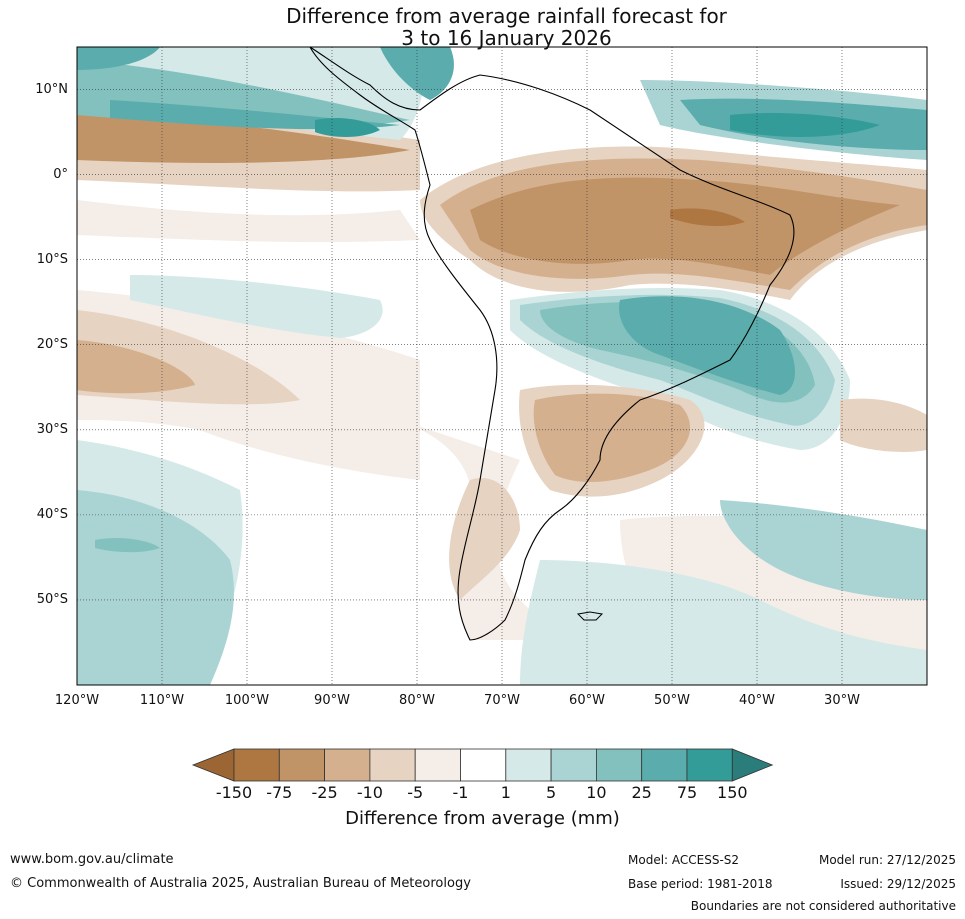  What do you see at coordinates (587, 700) in the screenshot?
I see `longitude-label: 60°W` at bounding box center [587, 700].